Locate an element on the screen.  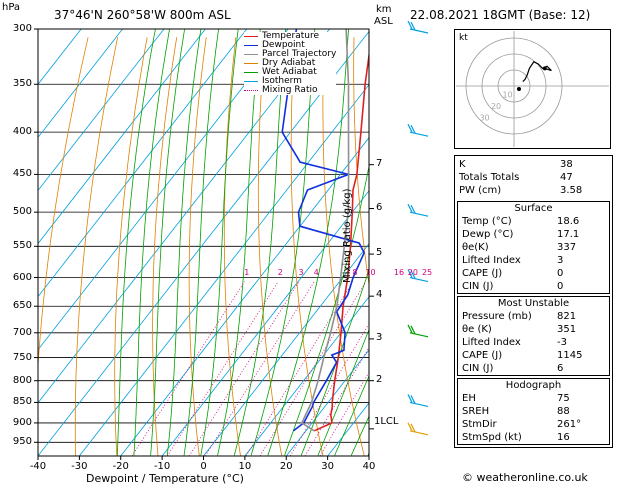
legend-label: Temperature is located at coordinates (291, 36).